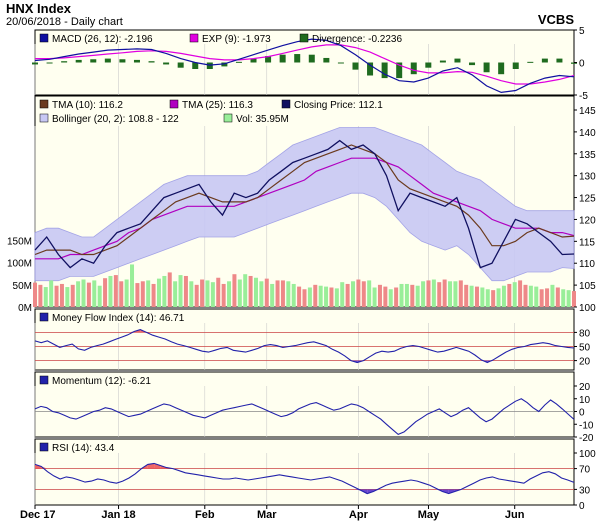 The image size is (606, 526). I want to click on price-legend-label: TMA (10): 116.2, so click(87, 105).